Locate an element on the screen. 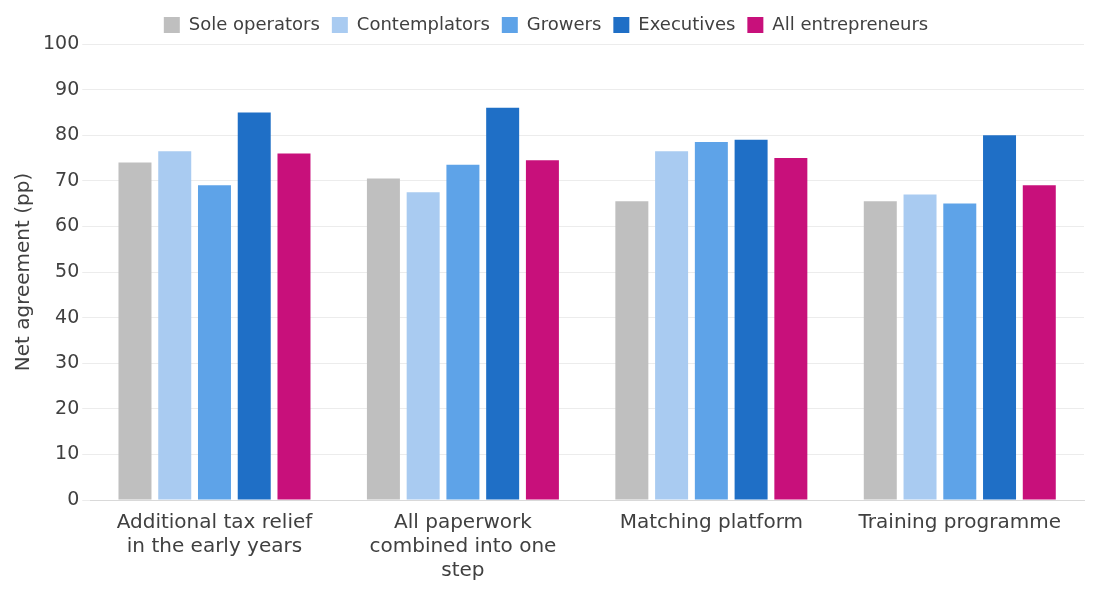 The width and height of the screenshot is (1104, 590). y-axis-title: Net agreement (pp) is located at coordinates (22, 272).